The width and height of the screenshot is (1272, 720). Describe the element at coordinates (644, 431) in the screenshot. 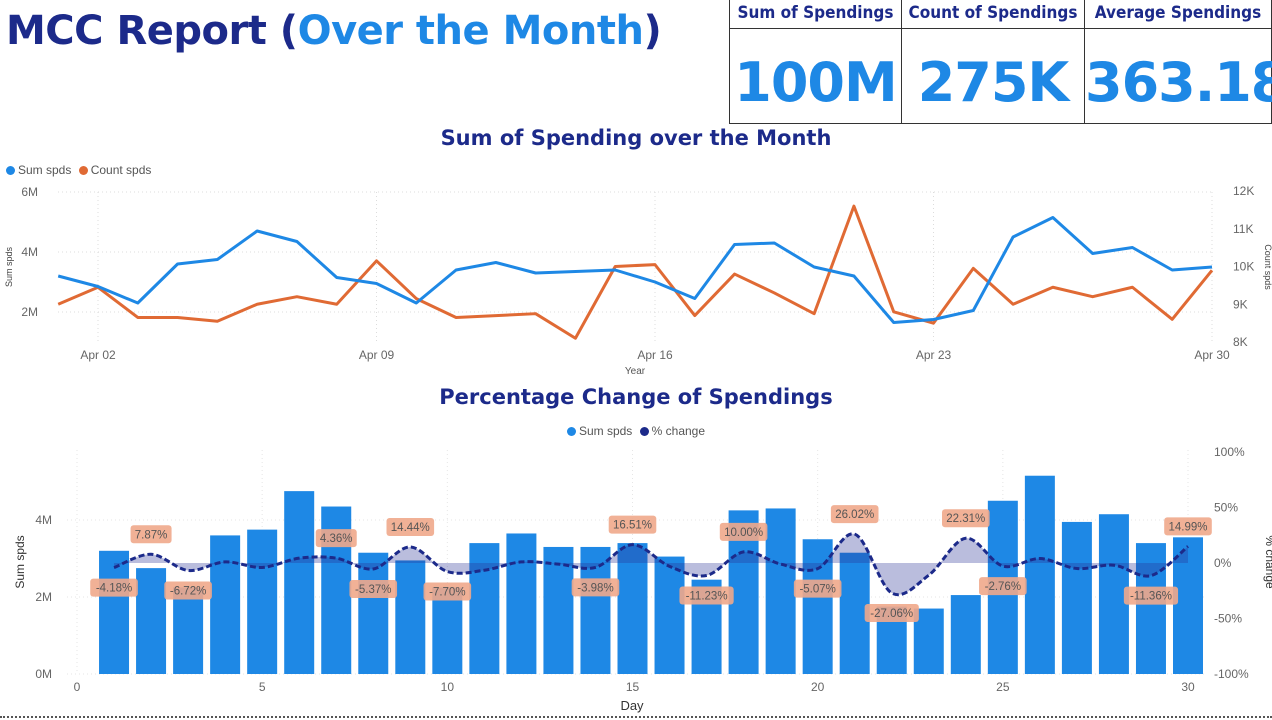

I see `legend-dot-change` at that location.